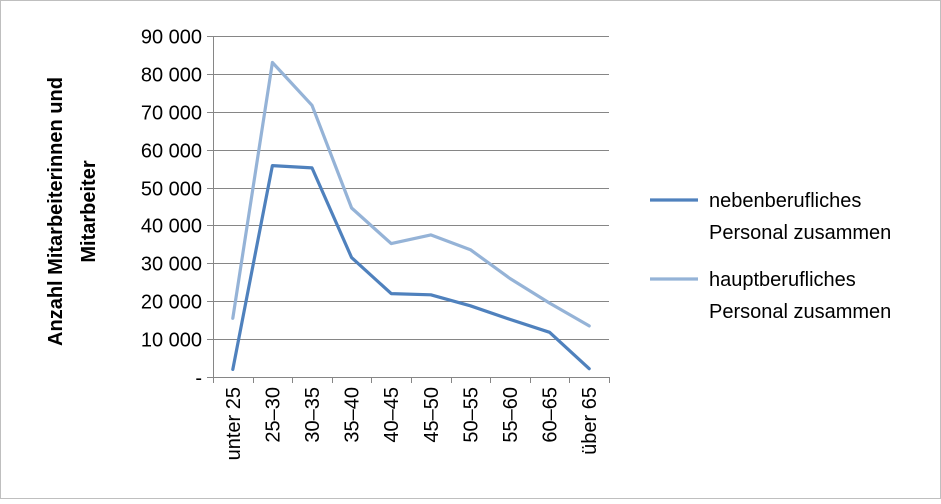  What do you see at coordinates (198, 379) in the screenshot?
I see `y-tick-label: -` at bounding box center [198, 379].